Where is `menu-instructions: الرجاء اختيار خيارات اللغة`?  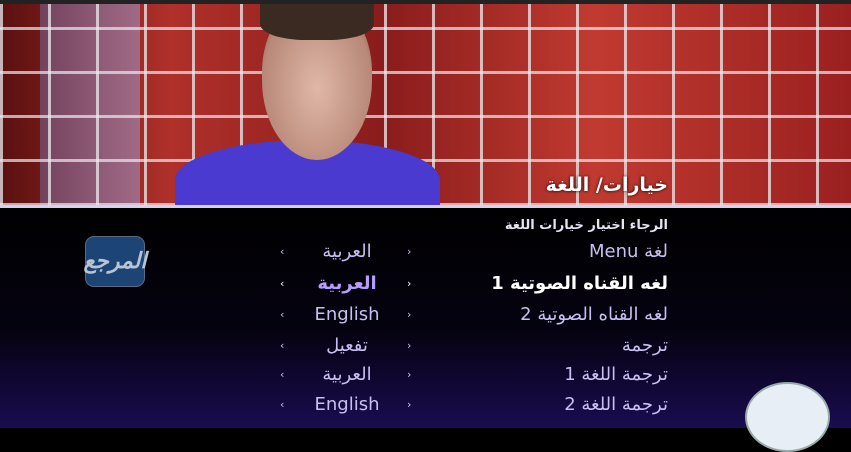
menu-instructions: الرجاء اختيار خيارات اللغة is located at coordinates (586, 225).